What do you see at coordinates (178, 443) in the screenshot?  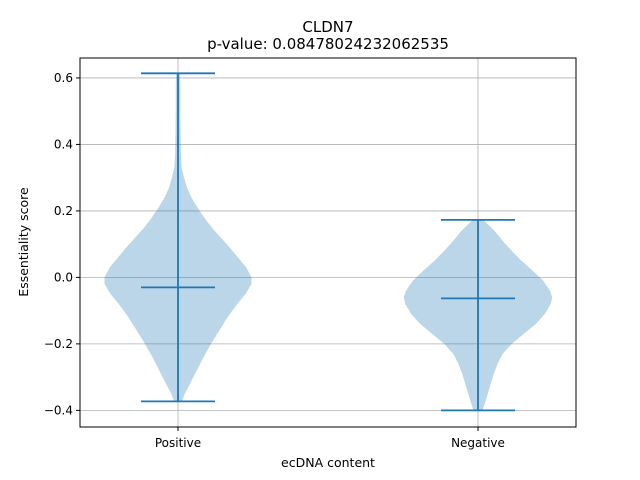 I see `x-tick-label: Positive` at bounding box center [178, 443].